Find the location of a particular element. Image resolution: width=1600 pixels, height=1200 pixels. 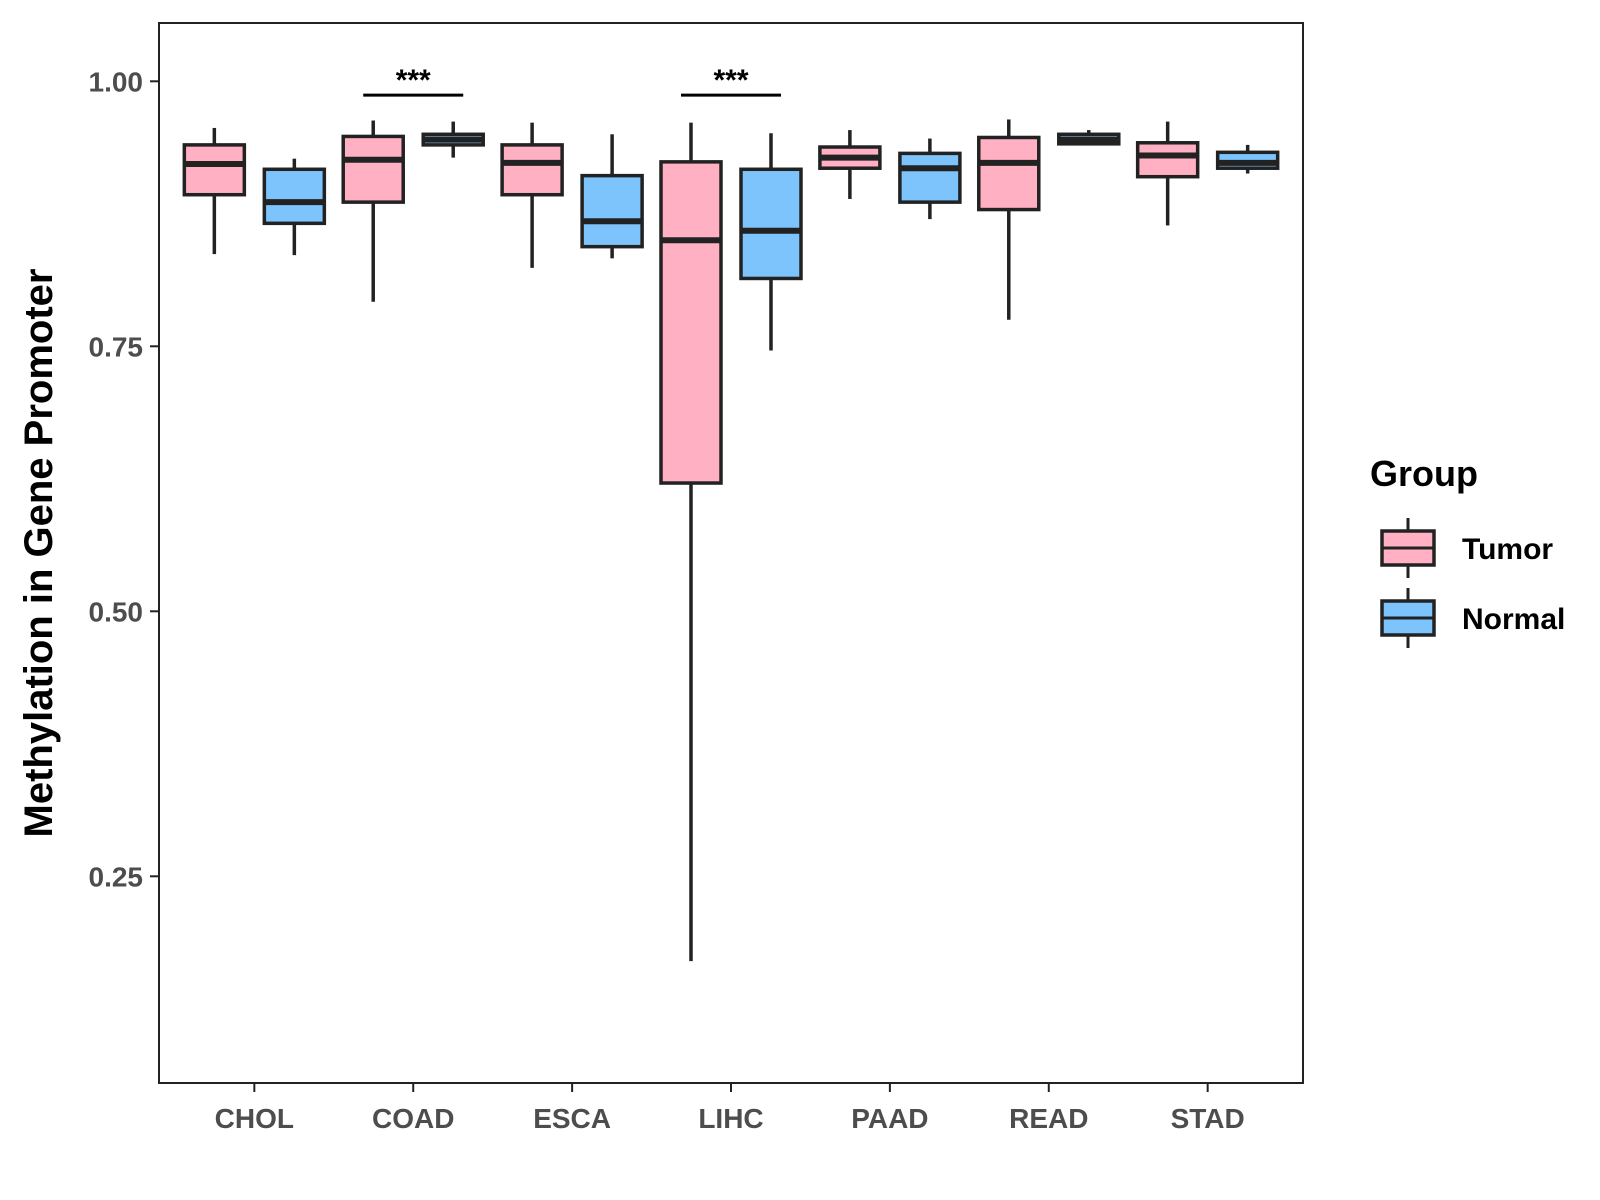

significance-coad: *** is located at coordinates (413, 80).